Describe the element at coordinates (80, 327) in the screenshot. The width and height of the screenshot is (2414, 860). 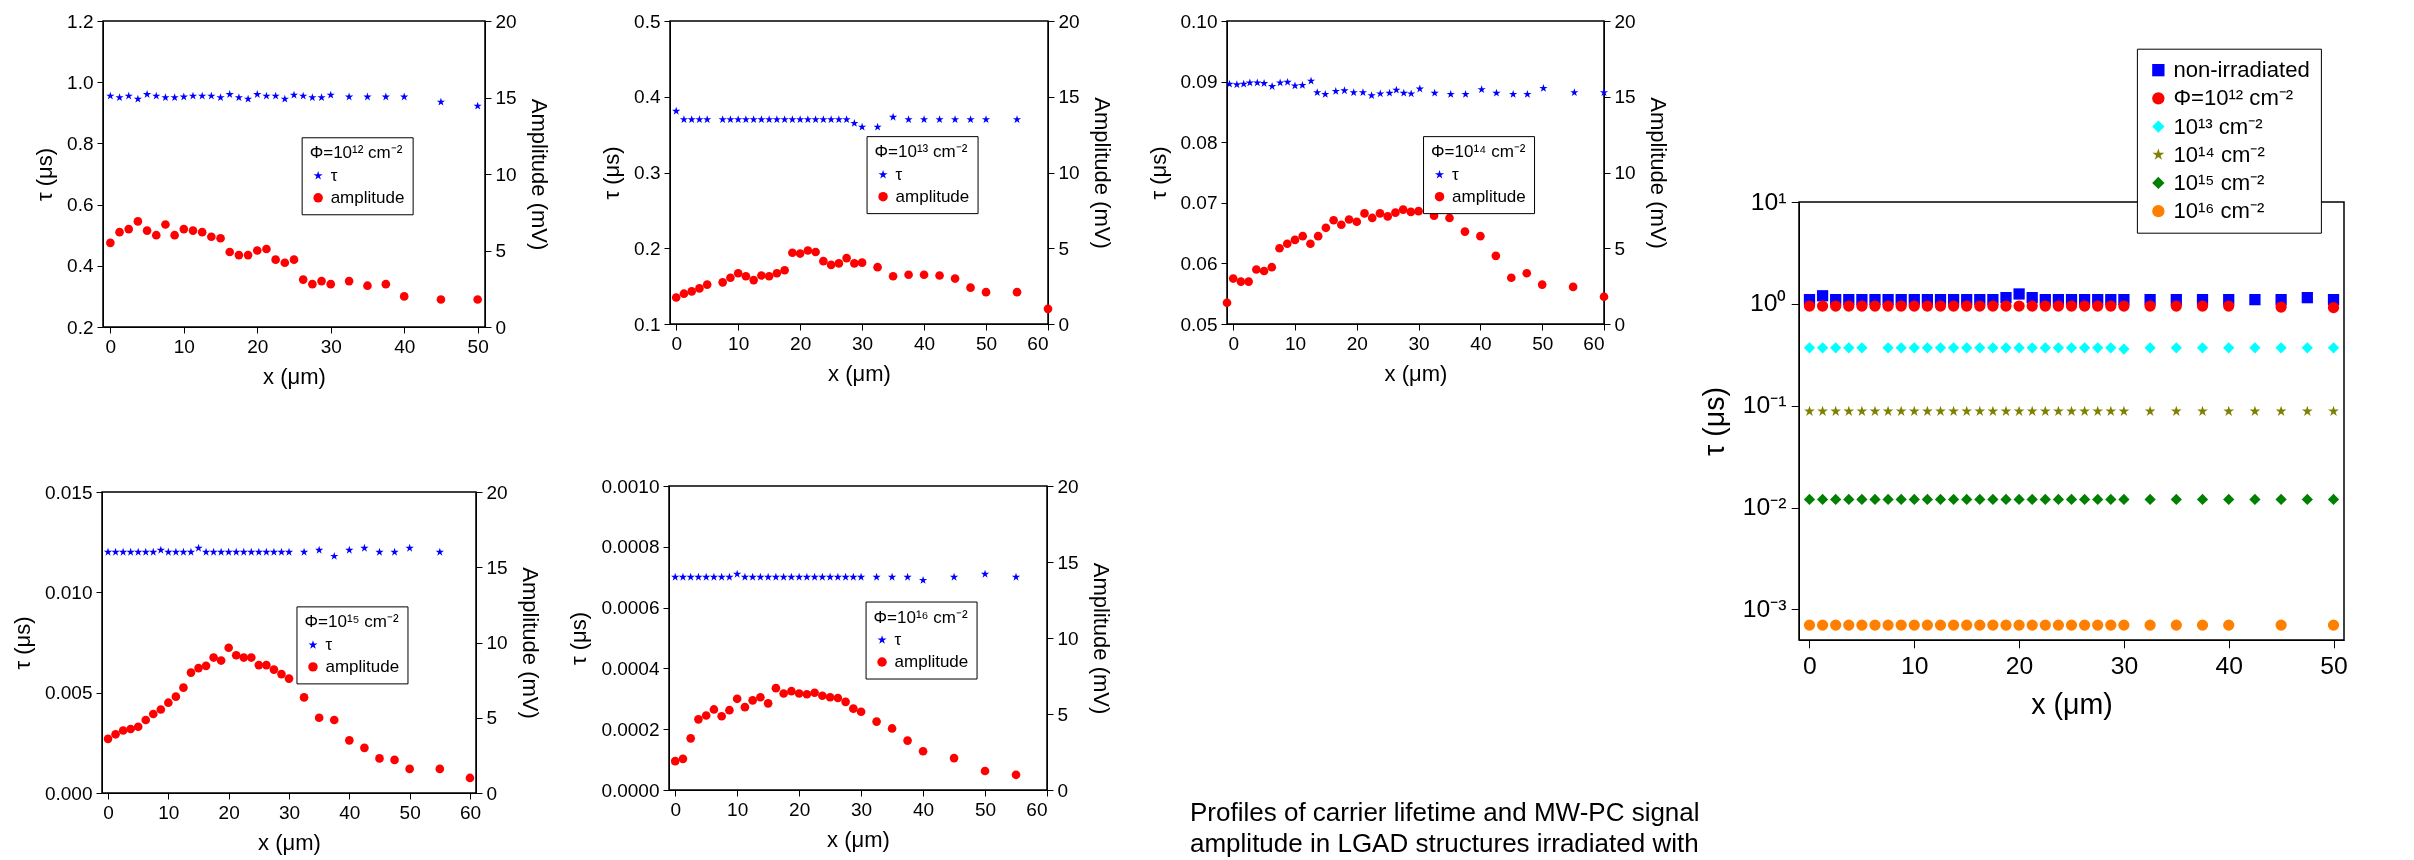
I see `y-tick-label: 0.2` at that location.